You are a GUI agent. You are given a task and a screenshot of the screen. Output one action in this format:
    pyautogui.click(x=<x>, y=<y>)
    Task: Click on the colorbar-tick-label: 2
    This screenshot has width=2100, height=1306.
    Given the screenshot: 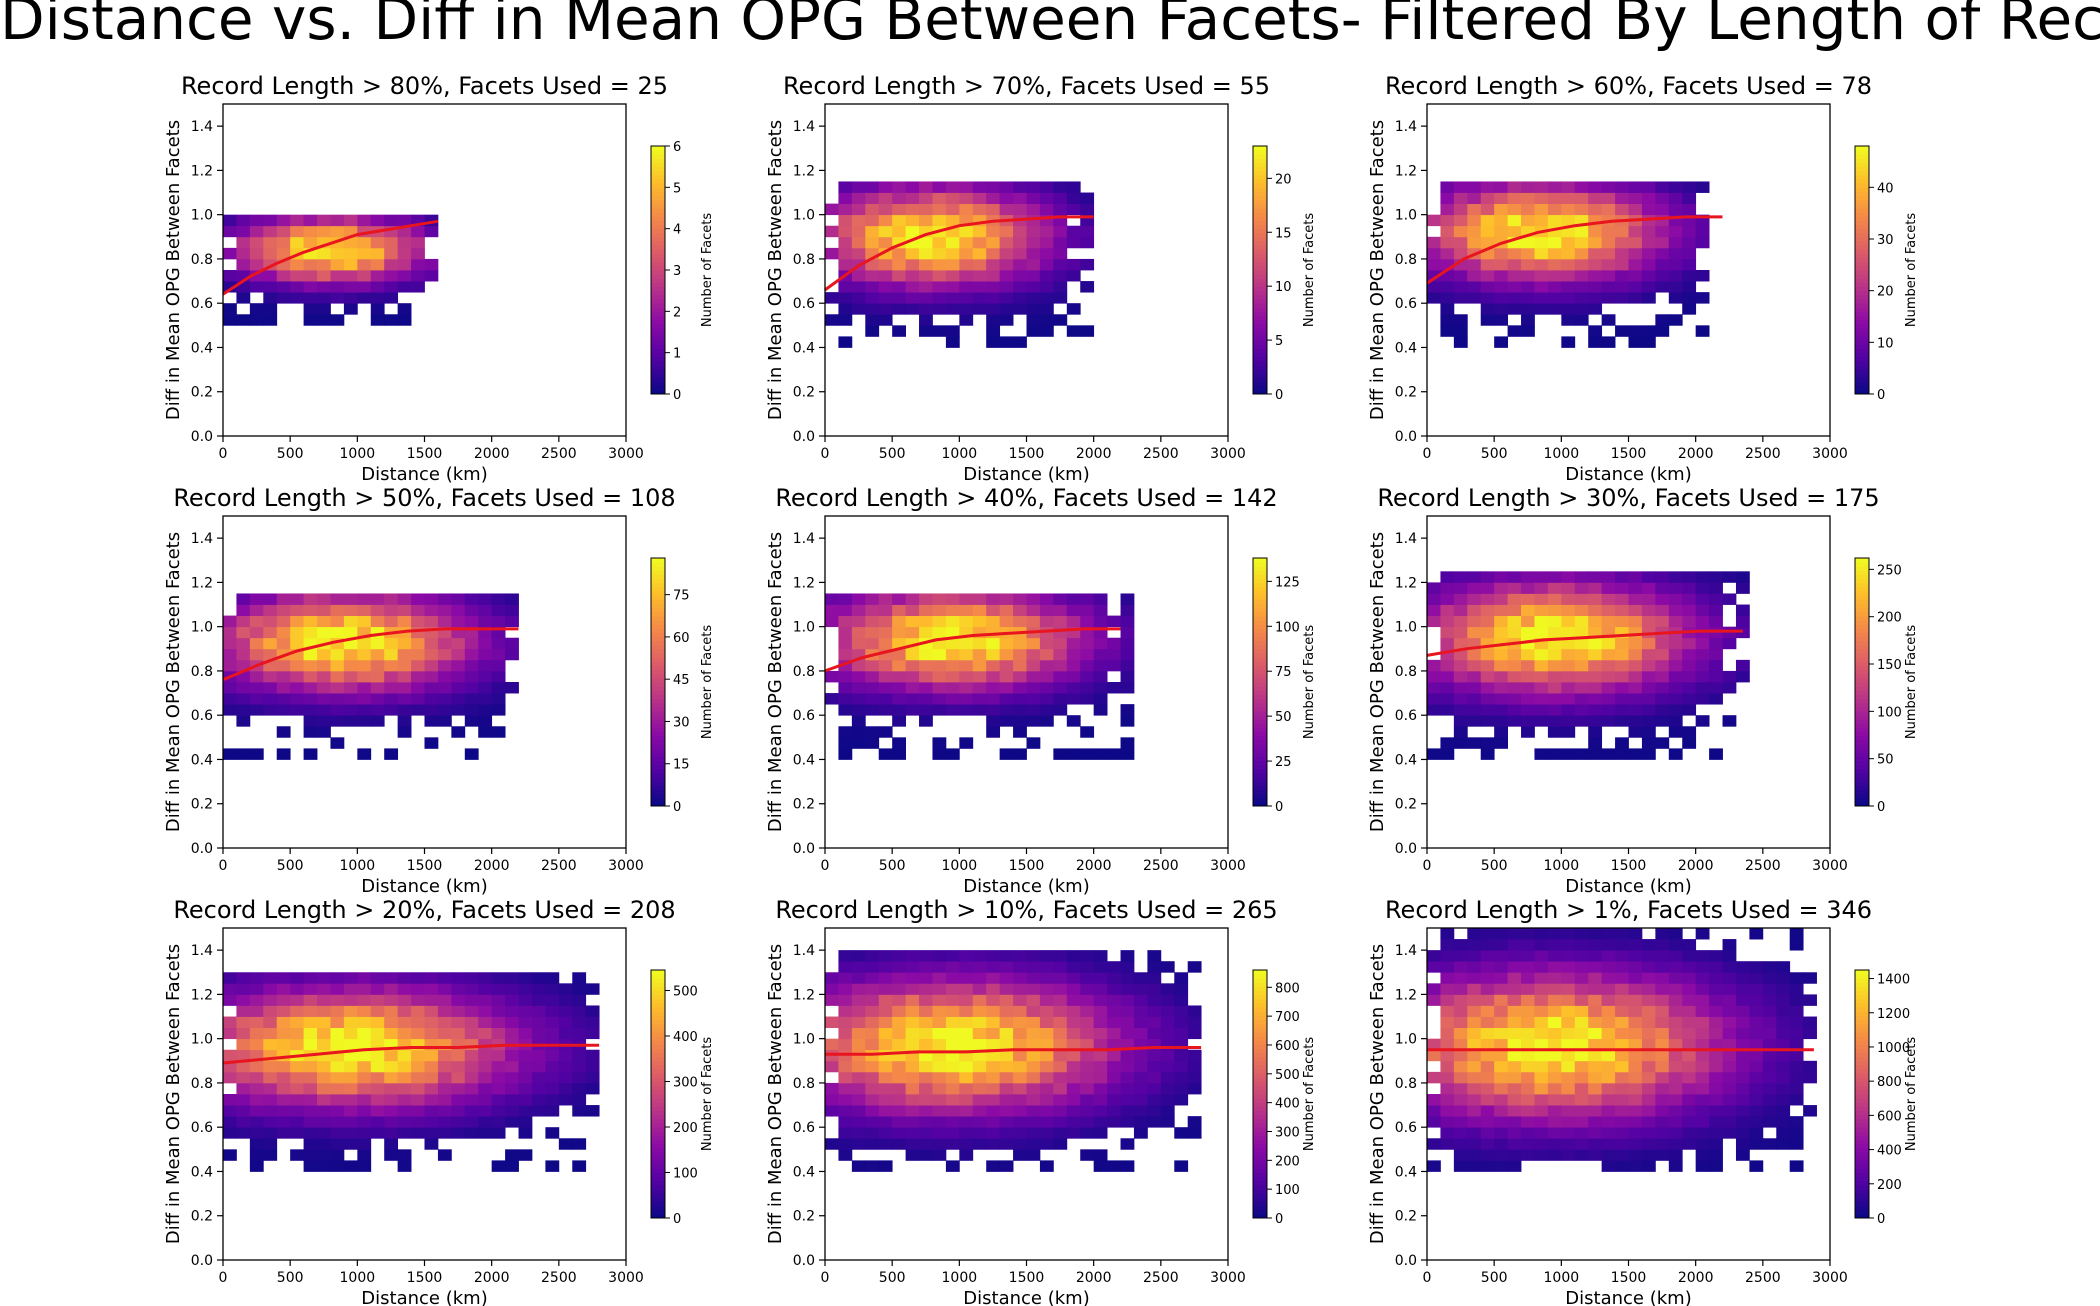 What is the action you would take?
    pyautogui.click(x=677, y=312)
    